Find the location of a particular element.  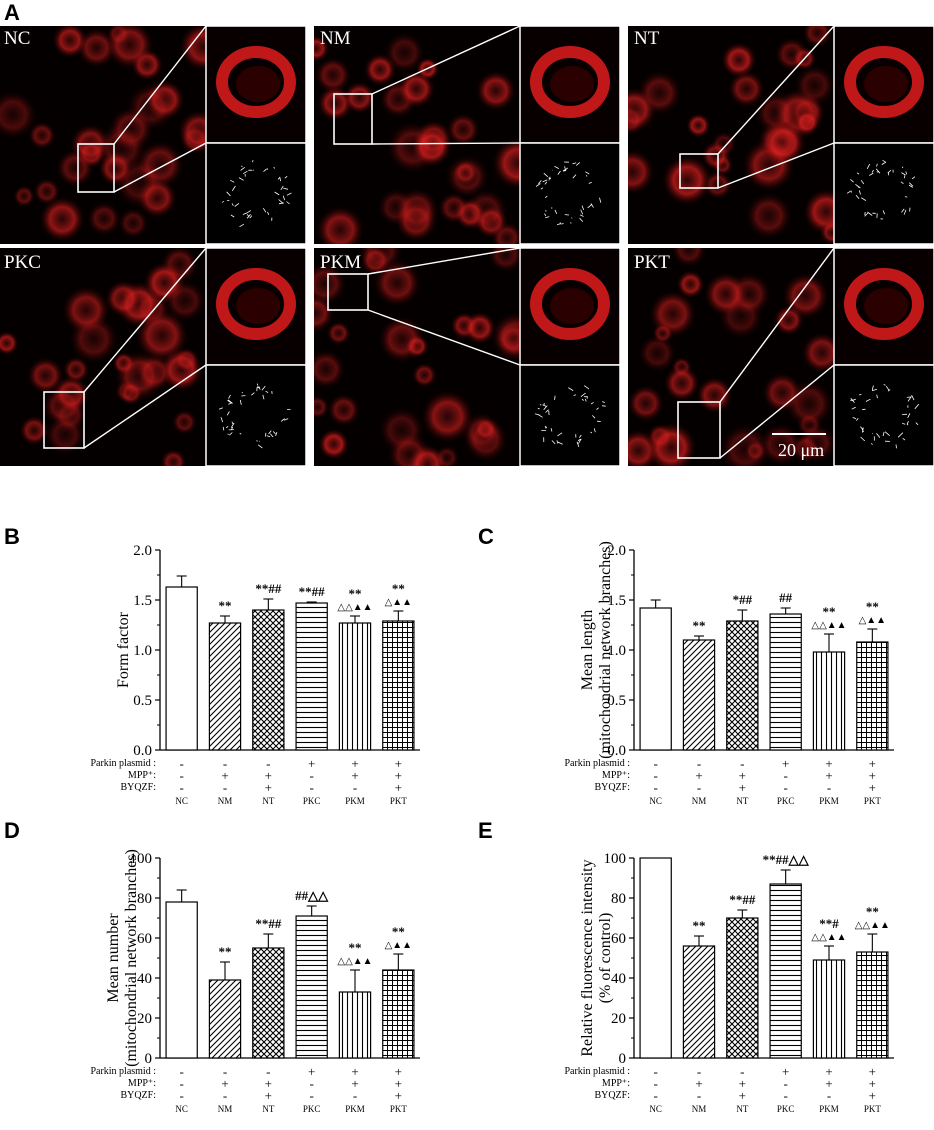

micrograph-nm: NM is located at coordinates (467, 135).